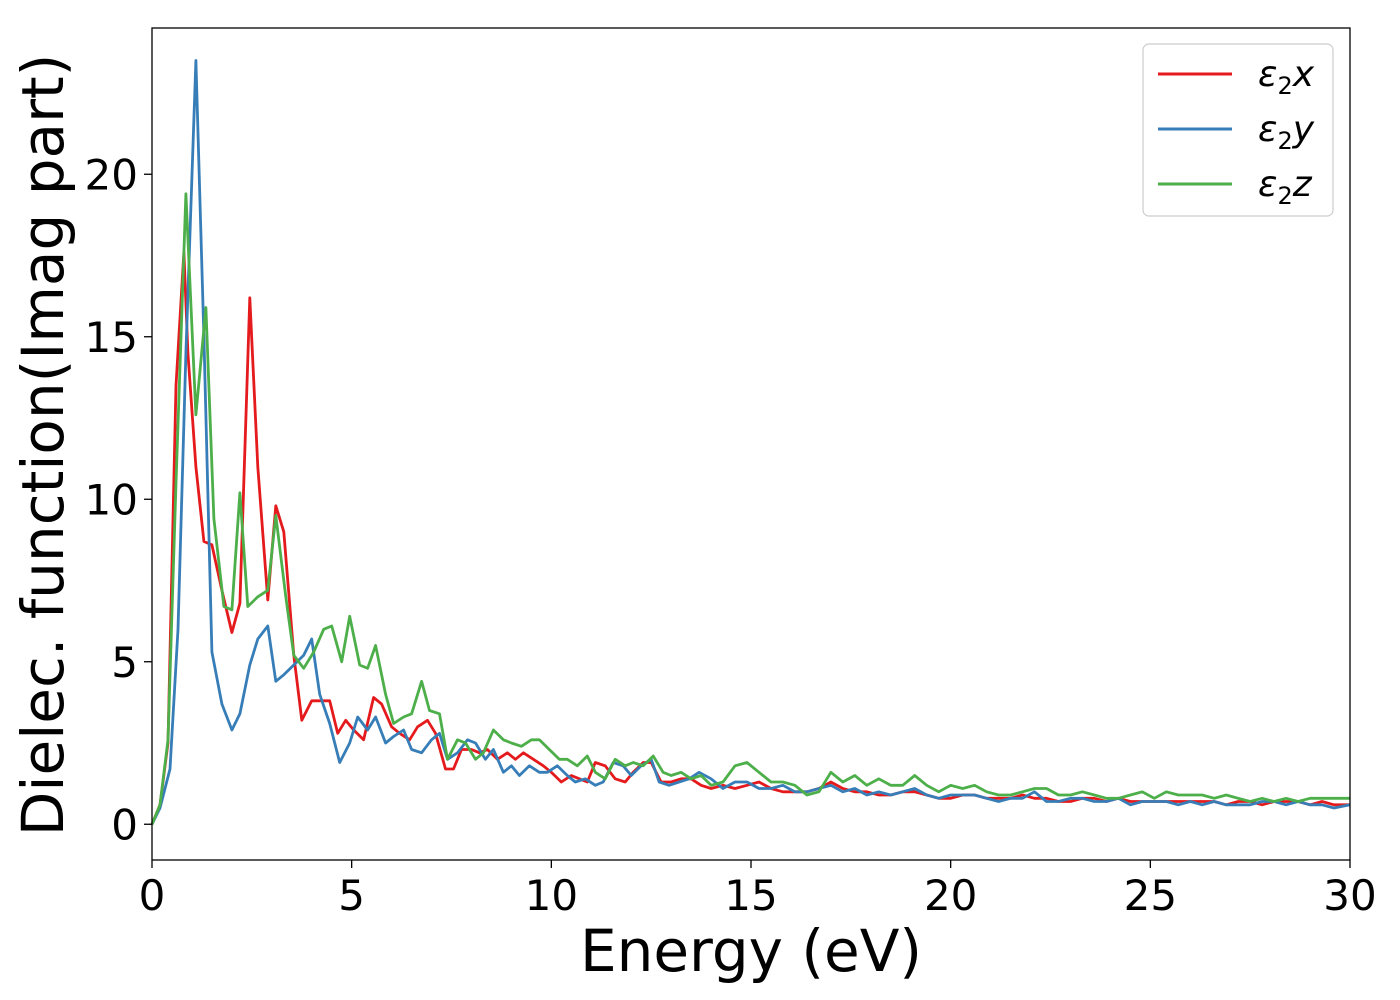 The width and height of the screenshot is (1400, 1000). I want to click on y-tick-label: 15, so click(111, 337).